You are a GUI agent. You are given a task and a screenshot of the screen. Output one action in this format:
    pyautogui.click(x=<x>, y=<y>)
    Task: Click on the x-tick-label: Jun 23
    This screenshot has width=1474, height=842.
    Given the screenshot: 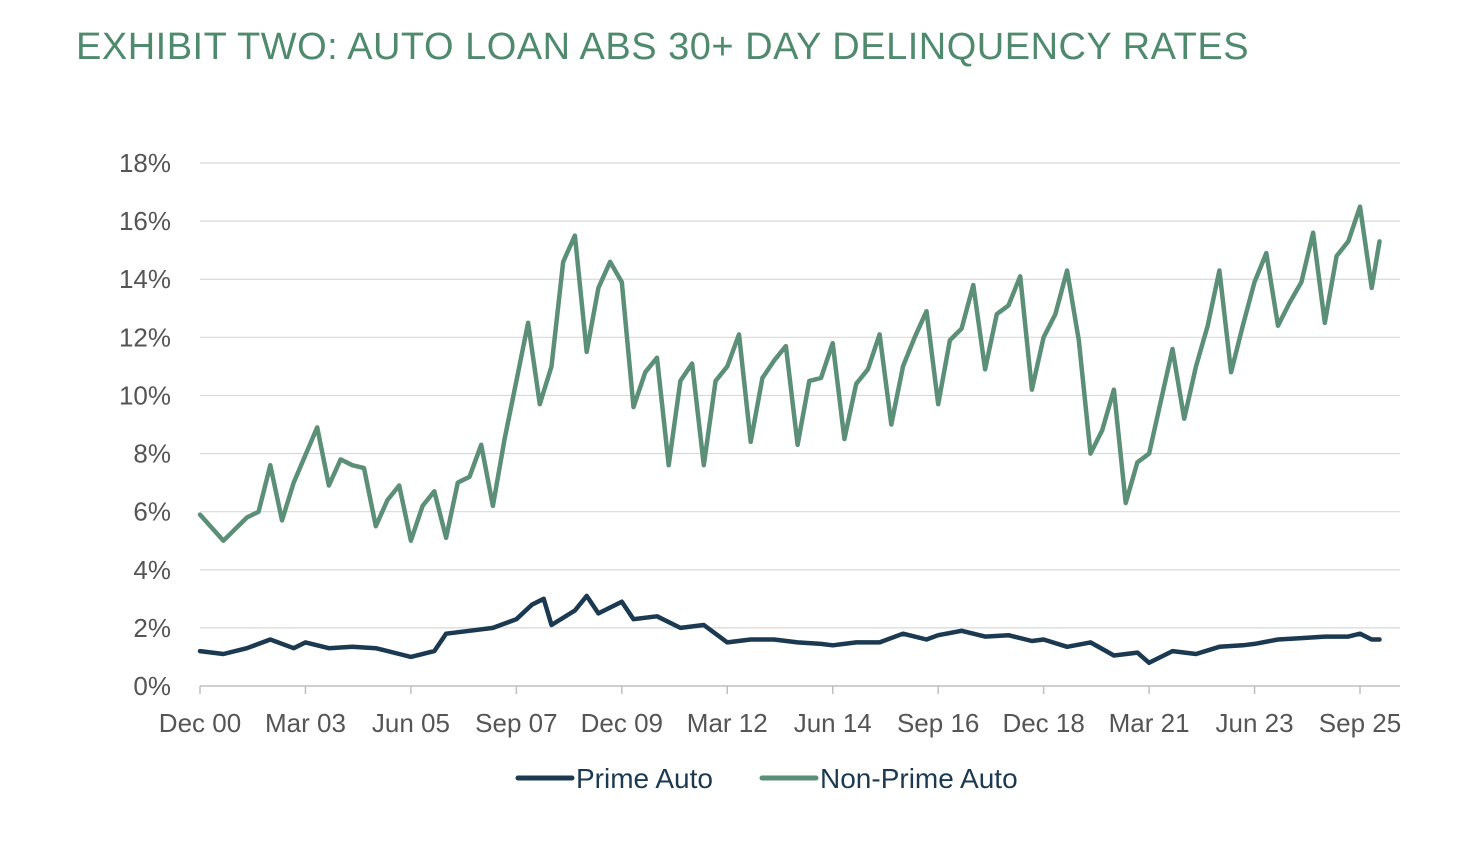 What is the action you would take?
    pyautogui.click(x=1255, y=723)
    